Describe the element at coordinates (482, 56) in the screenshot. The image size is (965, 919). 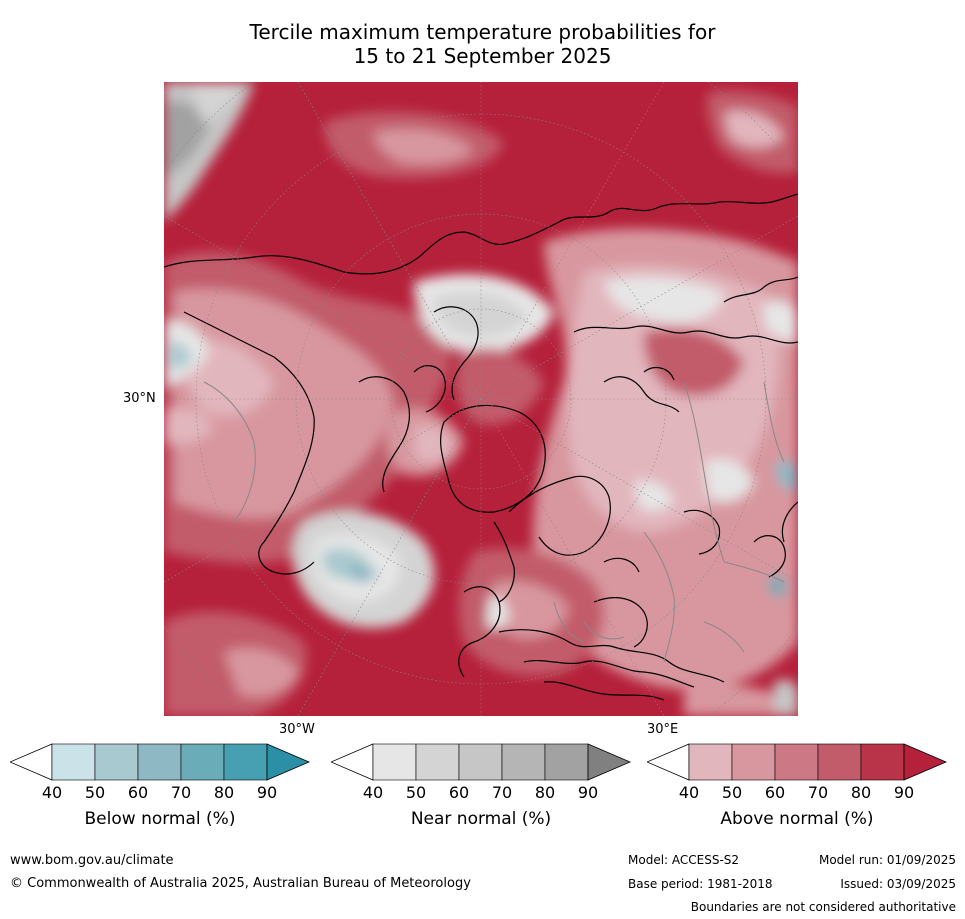
I see `title-line-2: 15 to 21 September 2025` at that location.